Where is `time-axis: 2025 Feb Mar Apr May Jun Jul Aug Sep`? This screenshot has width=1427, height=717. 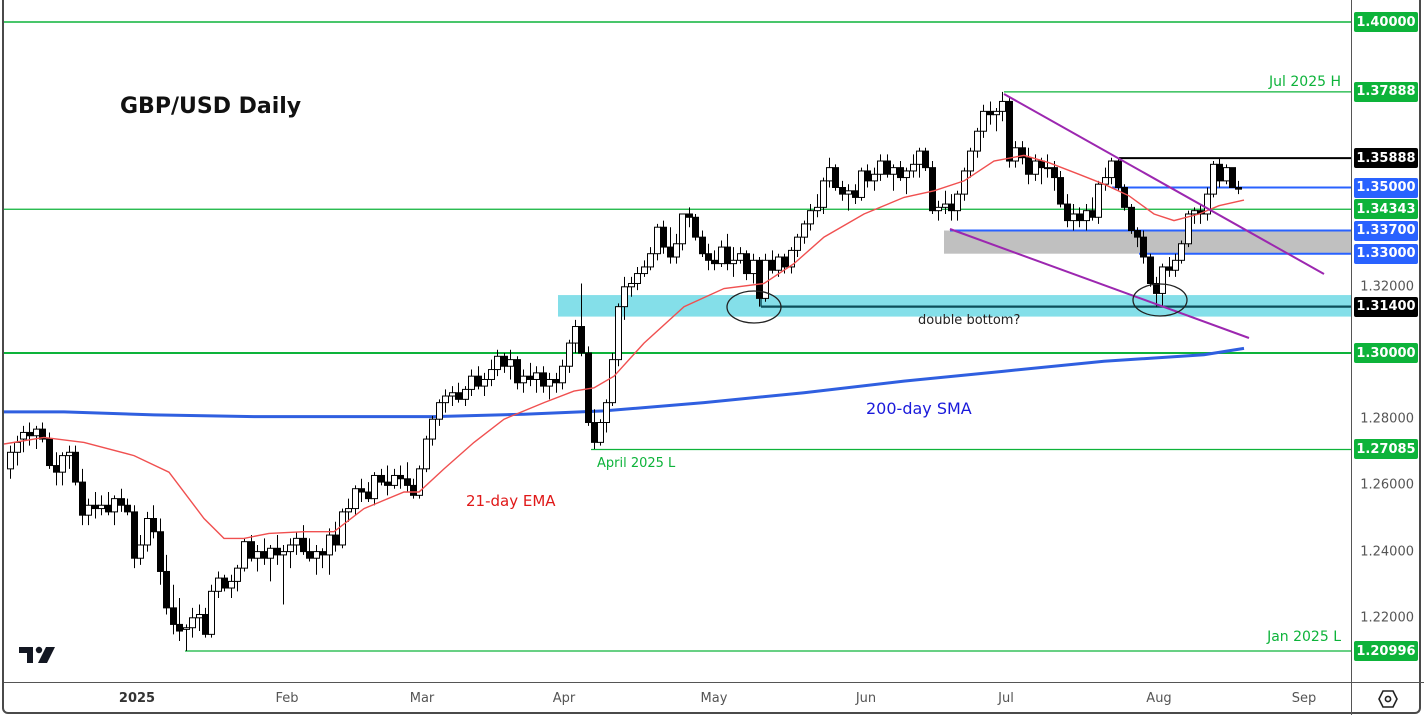
time-axis: 2025 Feb Mar Apr May Jun Jul Aug Sep is located at coordinates (677, 698).